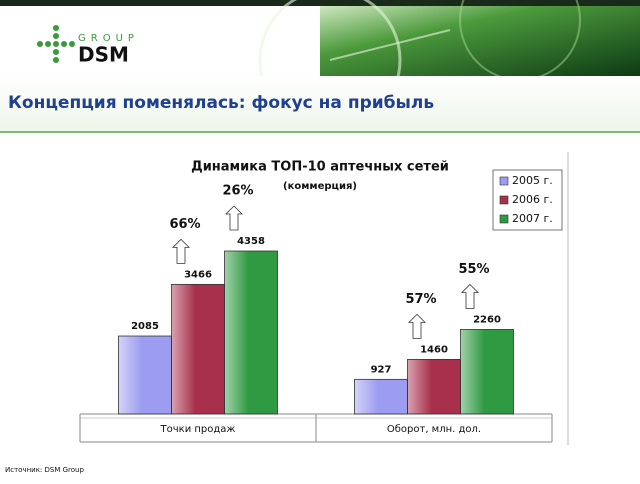  Describe the element at coordinates (237, 191) in the screenshot. I see `growth-label: 26%` at that location.